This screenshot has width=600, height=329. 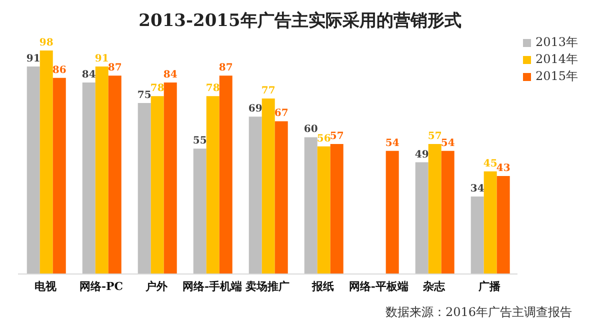 What do you see at coordinates (101, 286) in the screenshot?
I see `x-tick-label: 网络-PC` at bounding box center [101, 286].